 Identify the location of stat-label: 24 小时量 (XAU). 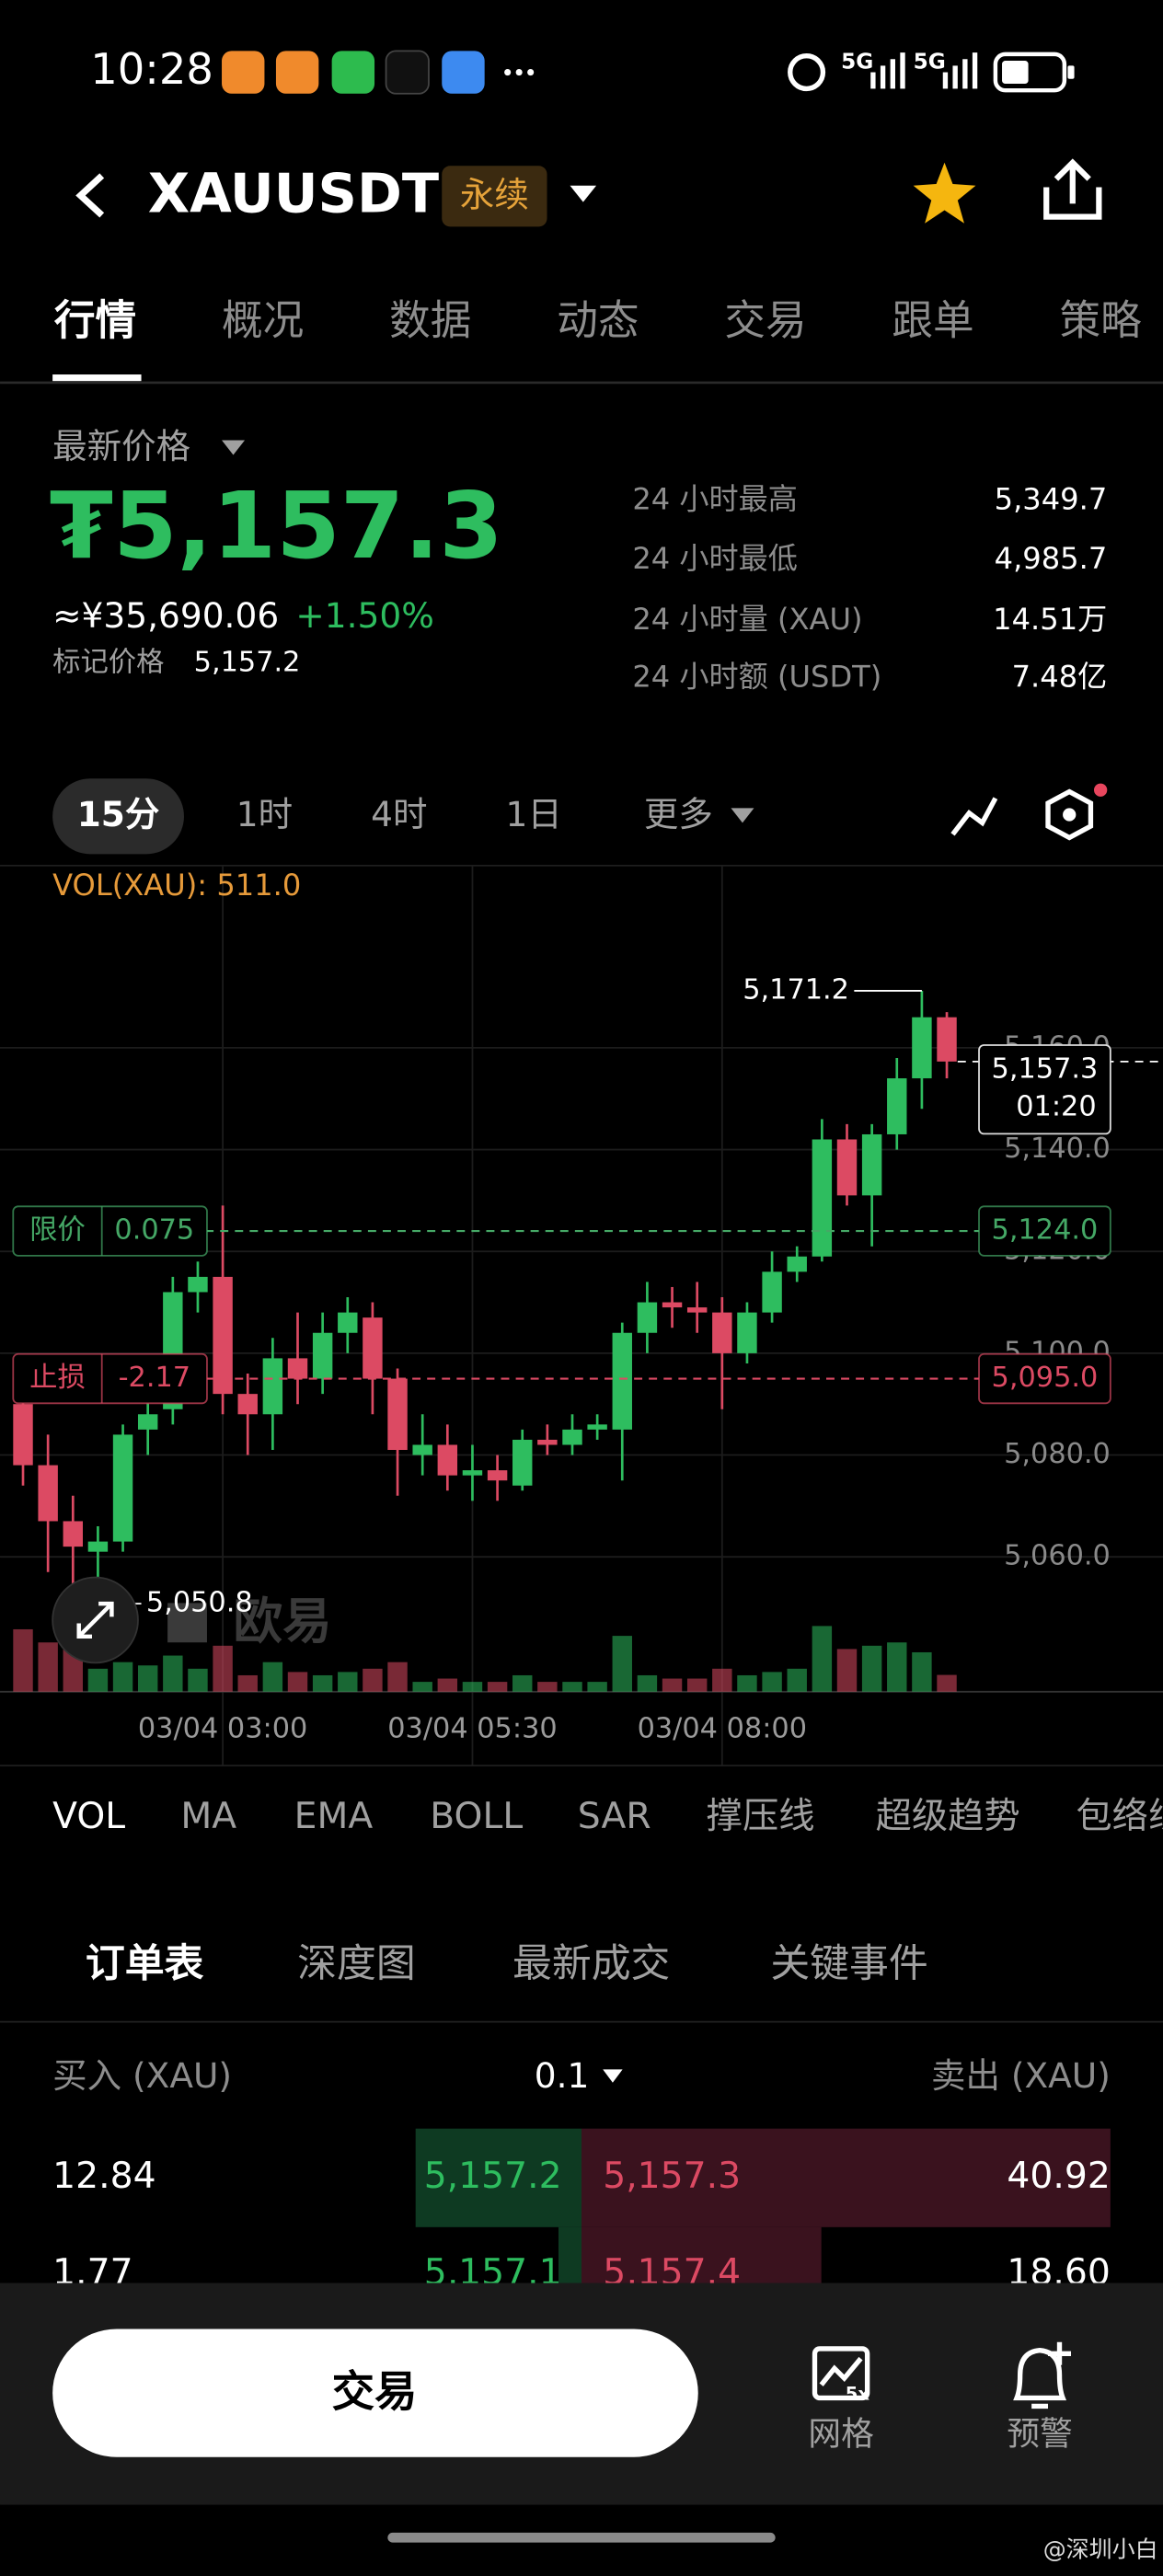
(747, 619).